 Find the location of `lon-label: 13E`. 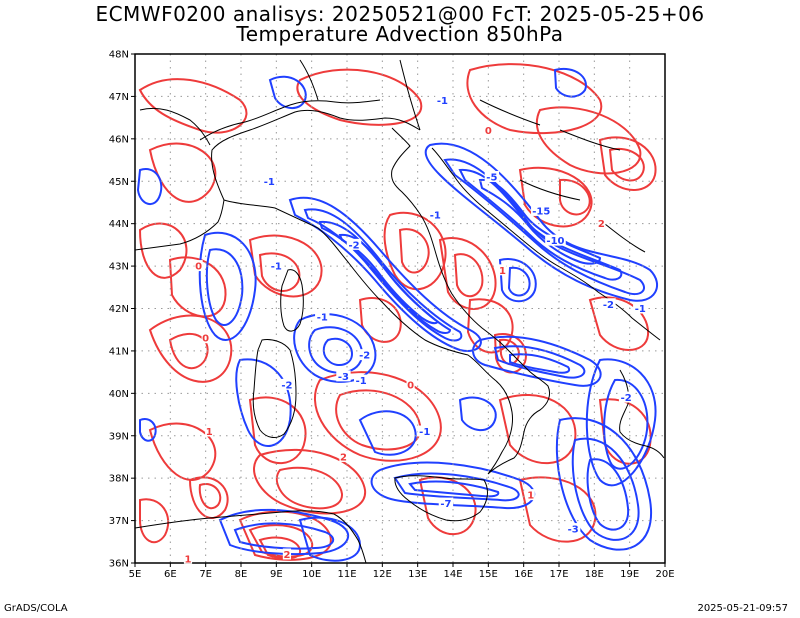

lon-label: 13E is located at coordinates (417, 574).